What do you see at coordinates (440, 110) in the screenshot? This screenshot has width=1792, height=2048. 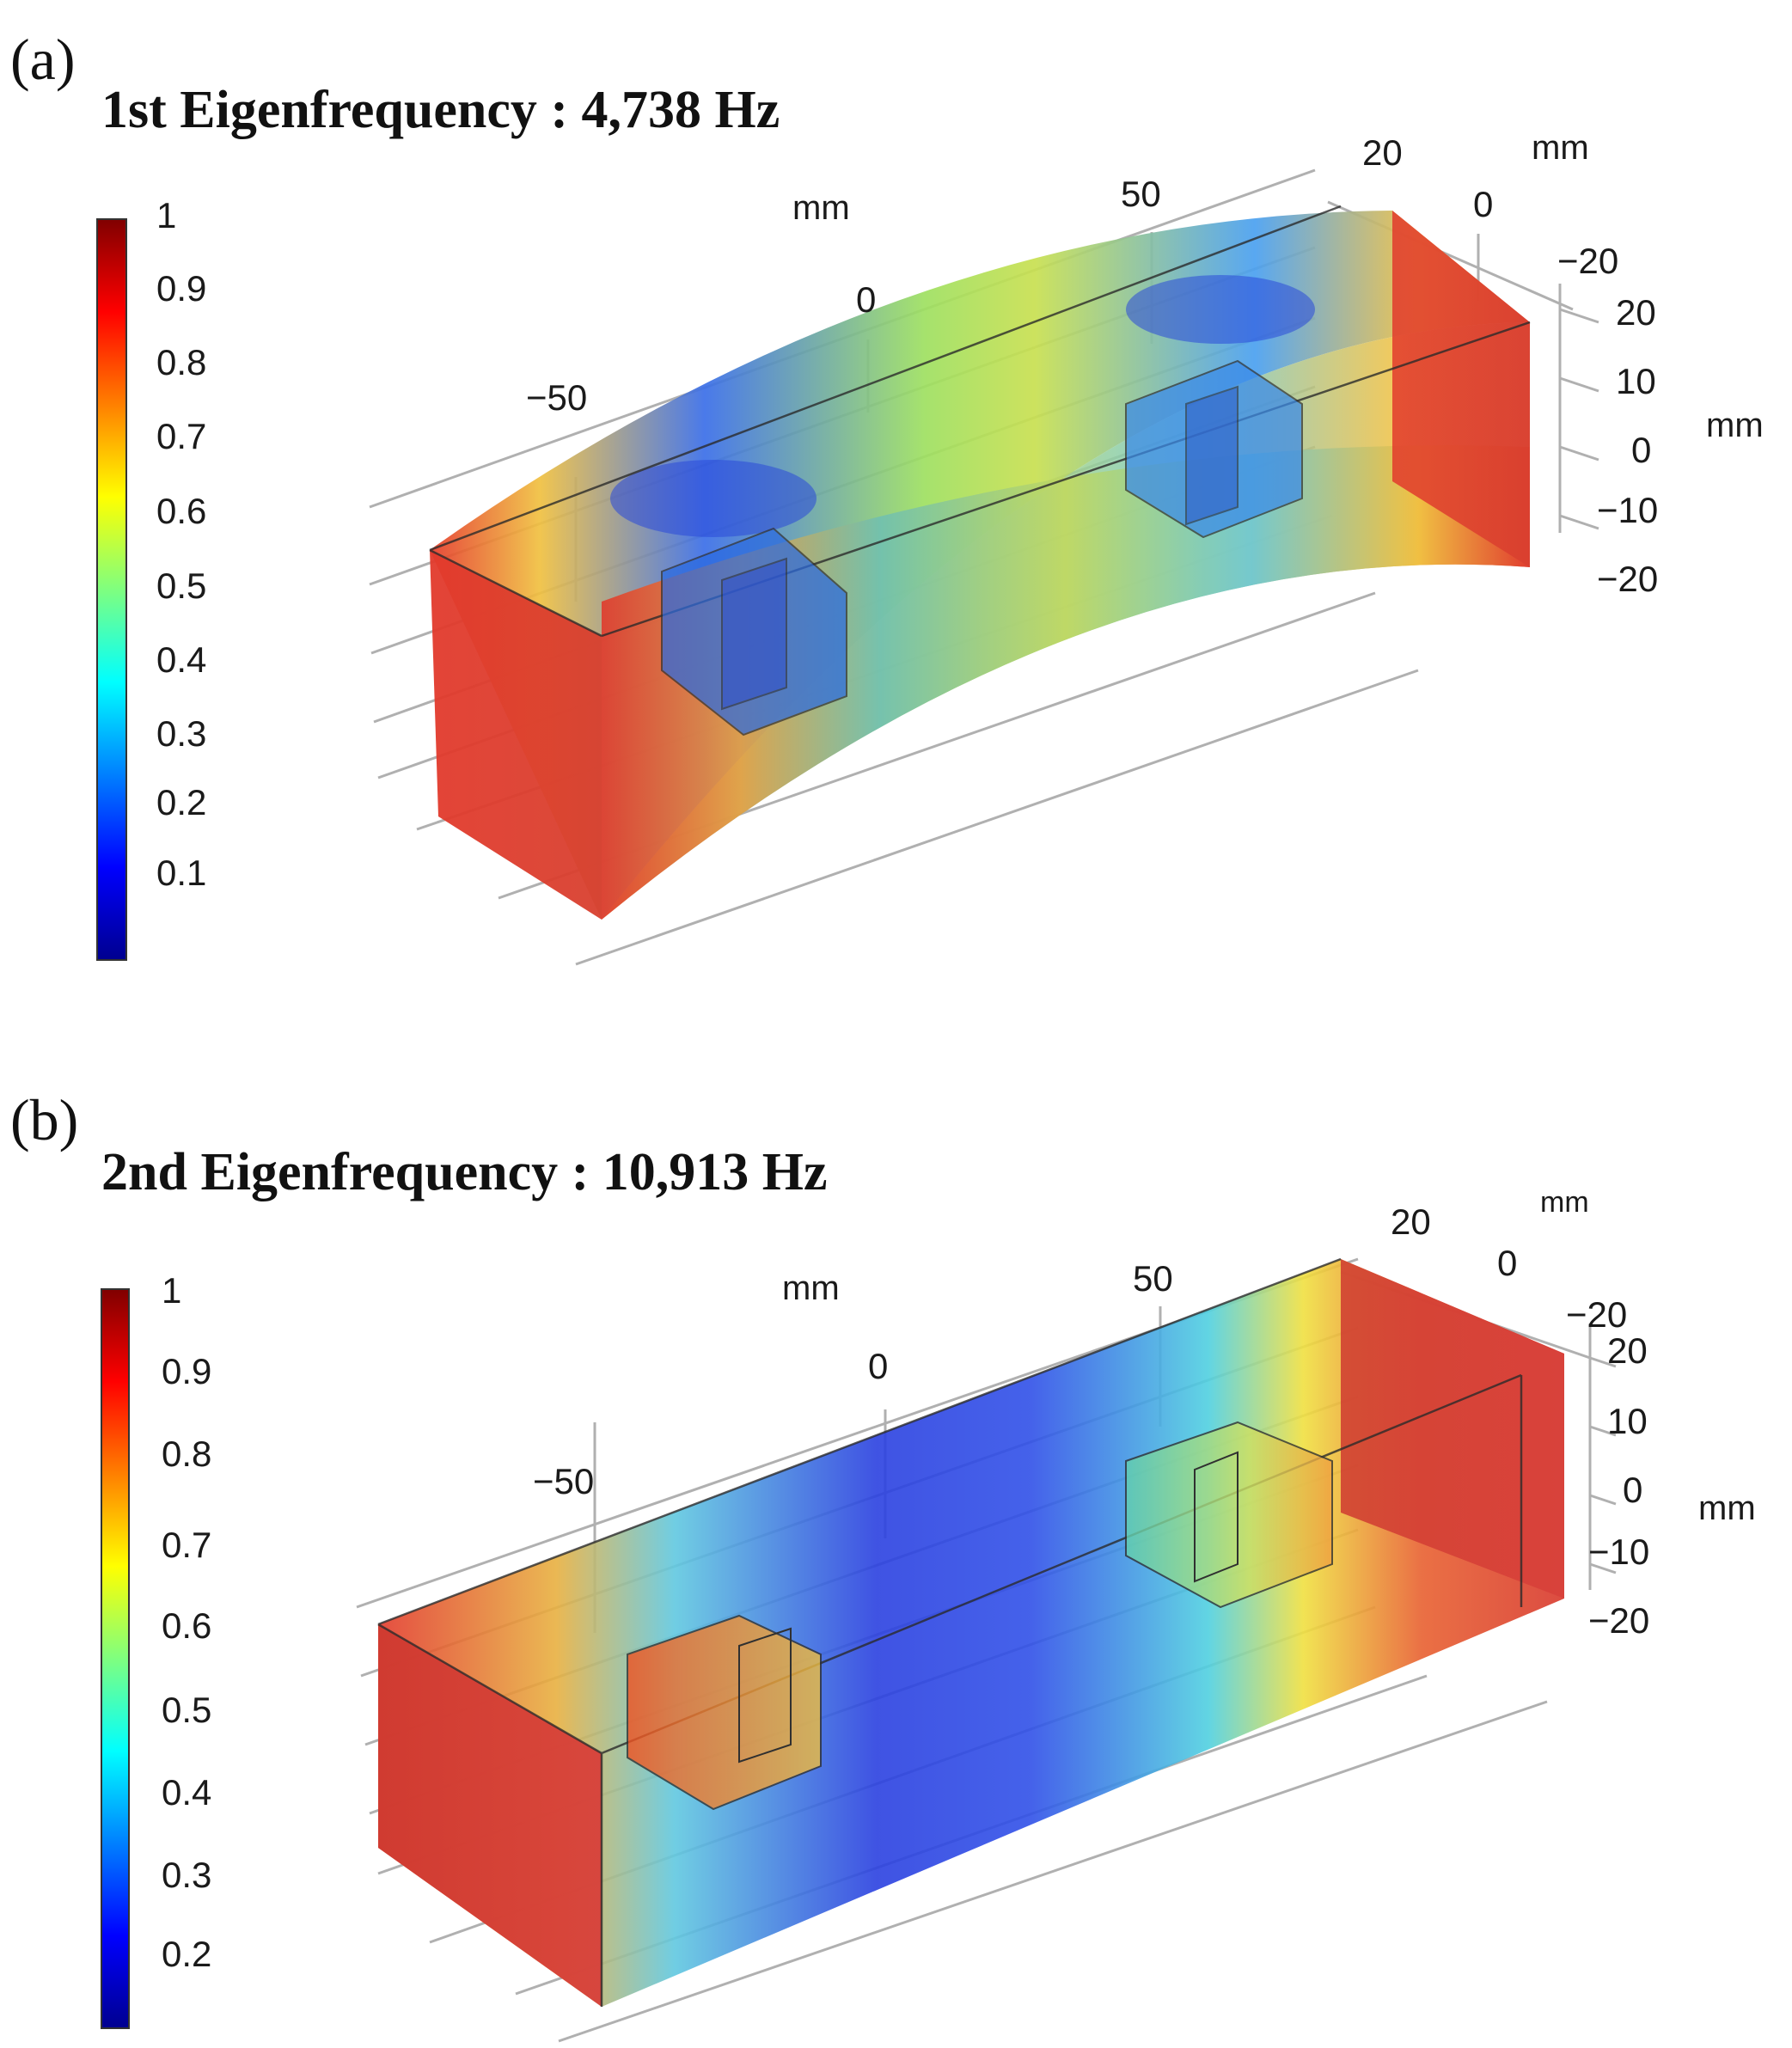 I see `panel-a-title: 1st Eigenfrequency : 4,738 Hz` at bounding box center [440, 110].